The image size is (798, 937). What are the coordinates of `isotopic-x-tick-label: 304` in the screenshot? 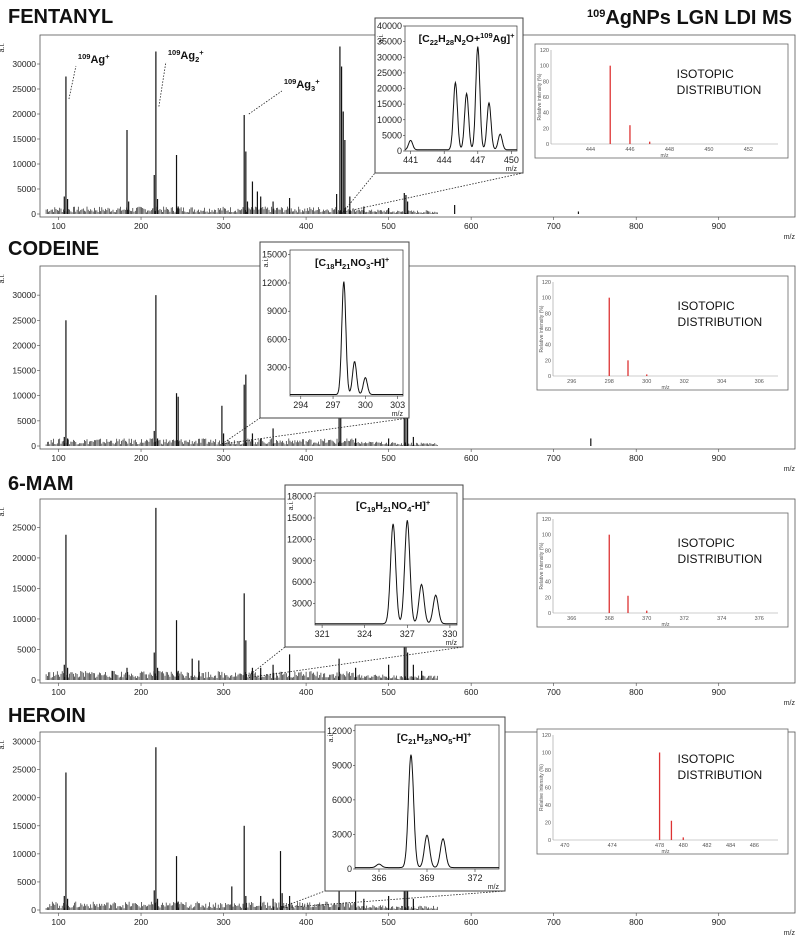 It's located at (721, 382).